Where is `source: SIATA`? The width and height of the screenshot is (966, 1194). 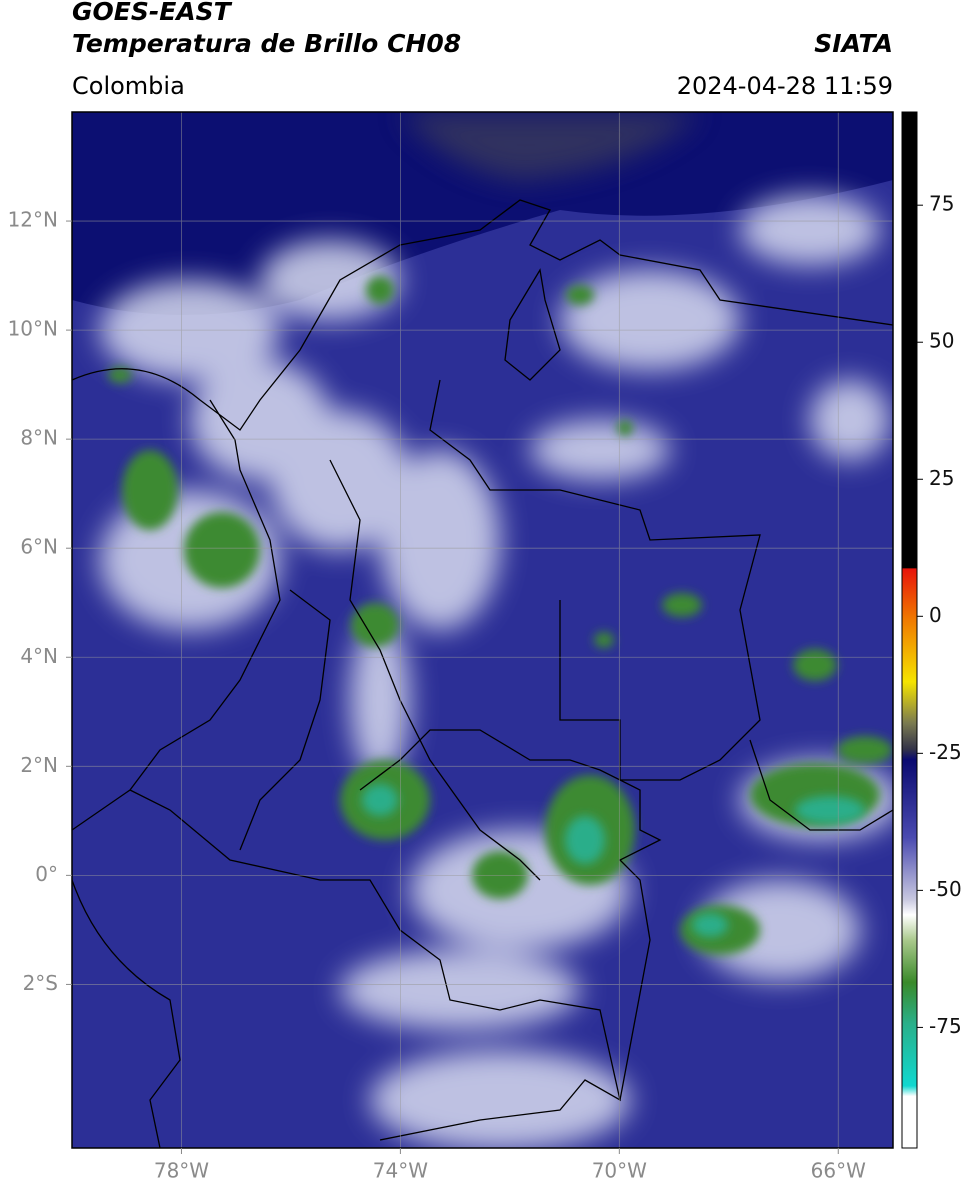 source: SIATA is located at coordinates (853, 43).